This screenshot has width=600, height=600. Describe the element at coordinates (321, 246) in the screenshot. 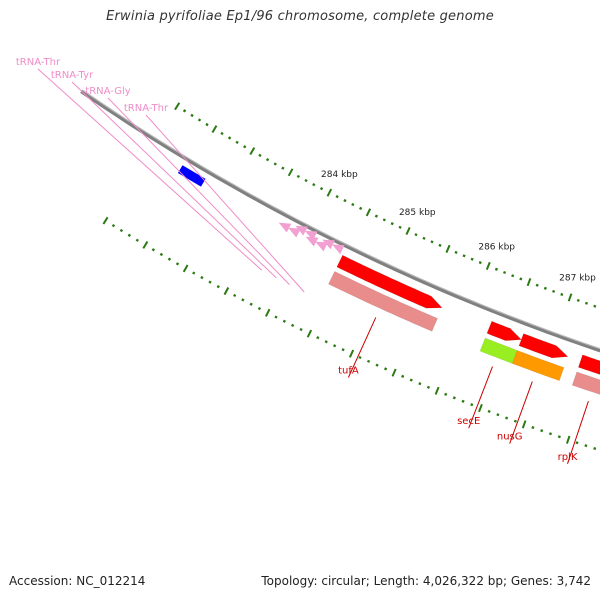

I see `trna-trna-gly-arrow` at that location.